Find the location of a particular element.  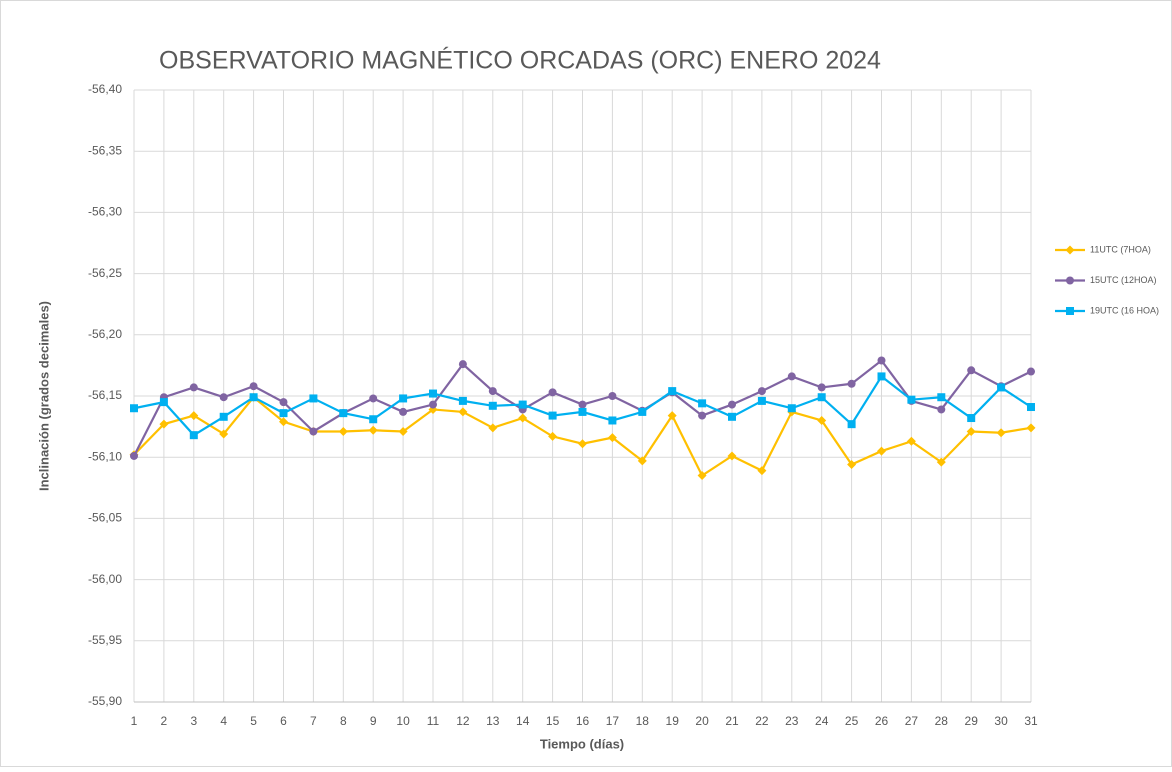

x-tick-label: 13 is located at coordinates (493, 721).